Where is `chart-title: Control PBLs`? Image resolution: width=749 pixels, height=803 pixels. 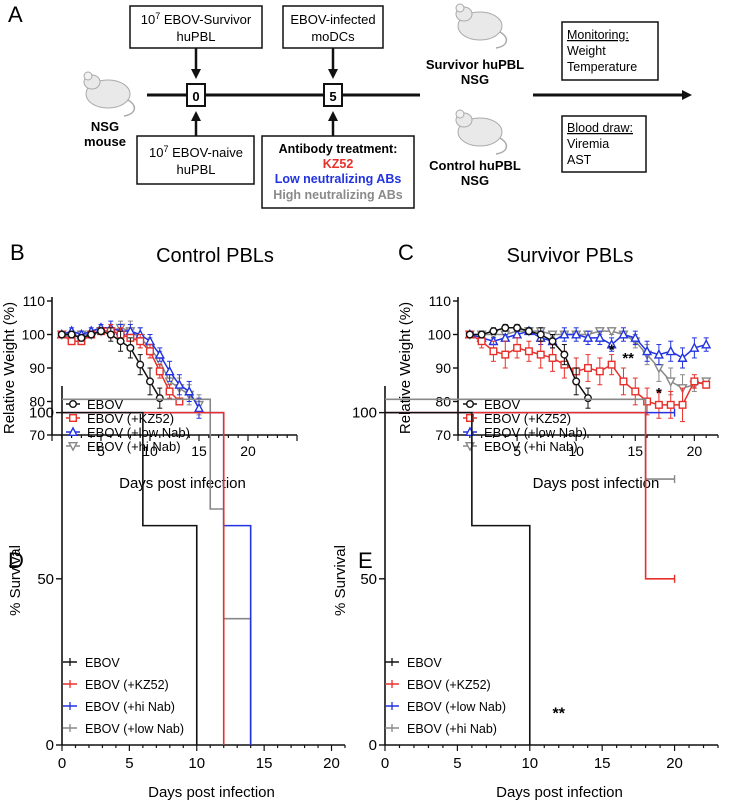
chart-title: Control PBLs is located at coordinates (215, 256).